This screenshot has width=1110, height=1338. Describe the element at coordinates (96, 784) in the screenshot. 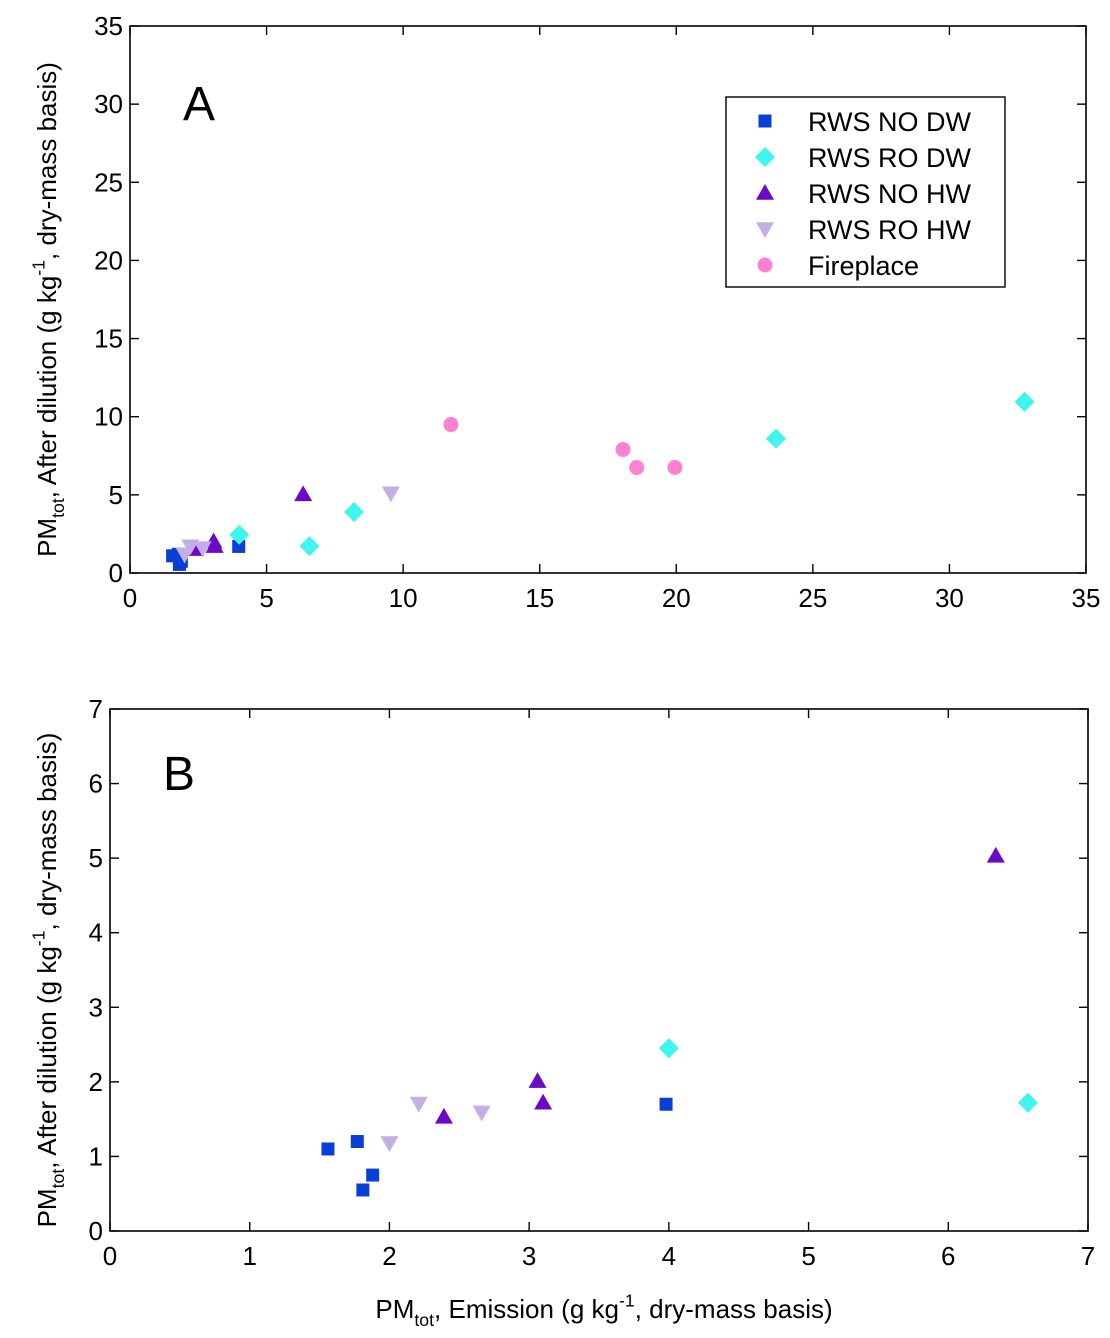

I see `y-tick-label: 6` at that location.